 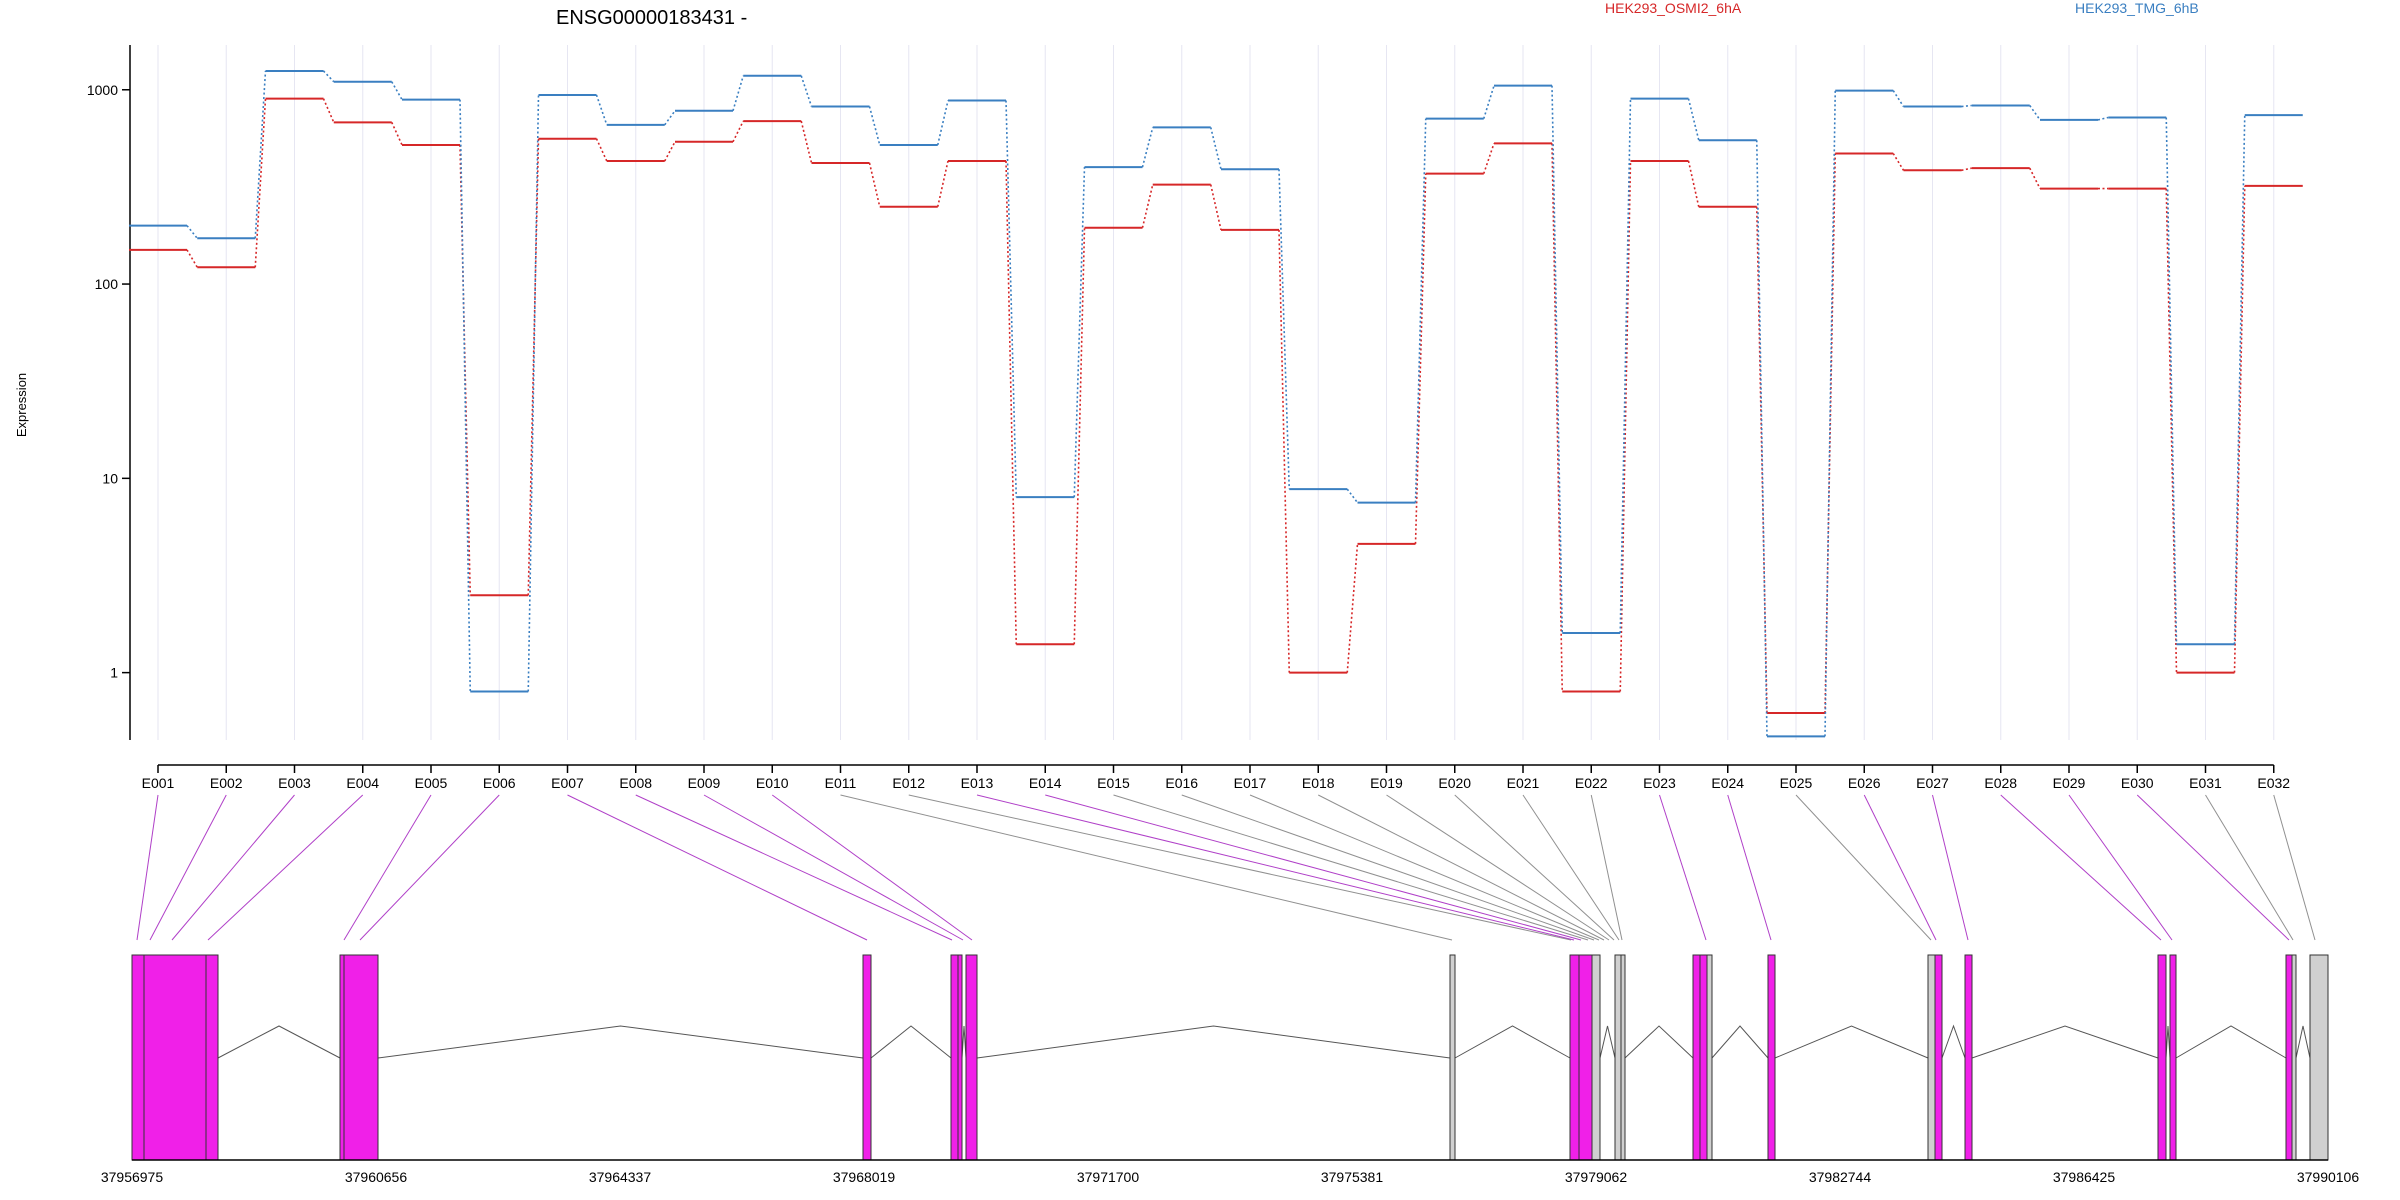 What do you see at coordinates (376, 1177) in the screenshot?
I see `coord-label: 37960656` at bounding box center [376, 1177].